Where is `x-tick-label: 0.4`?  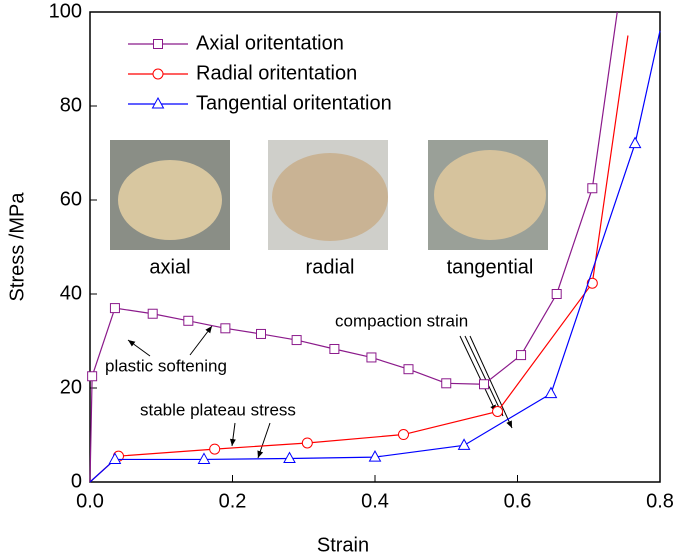
x-tick-label: 0.4 is located at coordinates (375, 501).